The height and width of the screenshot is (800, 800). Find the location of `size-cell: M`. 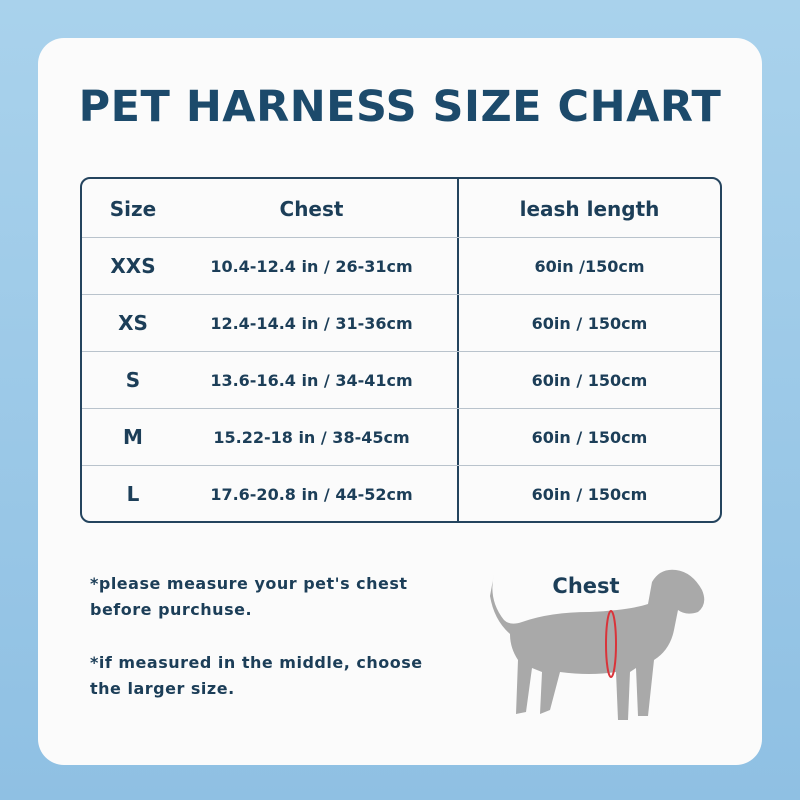

size-cell: M is located at coordinates (133, 437).